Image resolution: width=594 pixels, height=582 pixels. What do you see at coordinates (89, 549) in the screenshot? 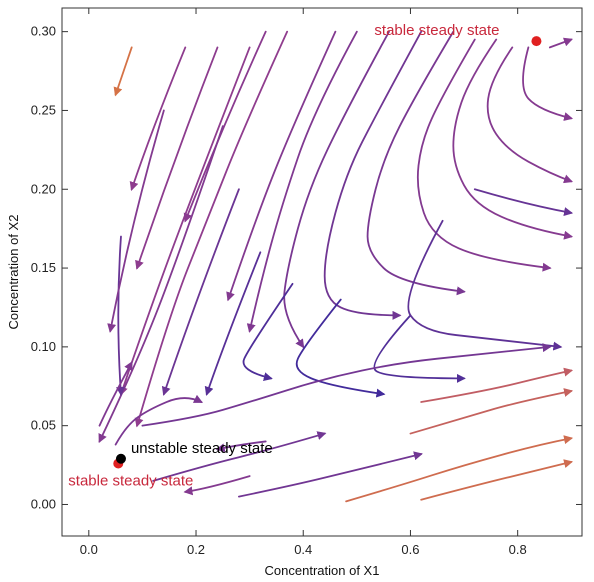
I see `x-tick-label: 0.0` at bounding box center [89, 549].